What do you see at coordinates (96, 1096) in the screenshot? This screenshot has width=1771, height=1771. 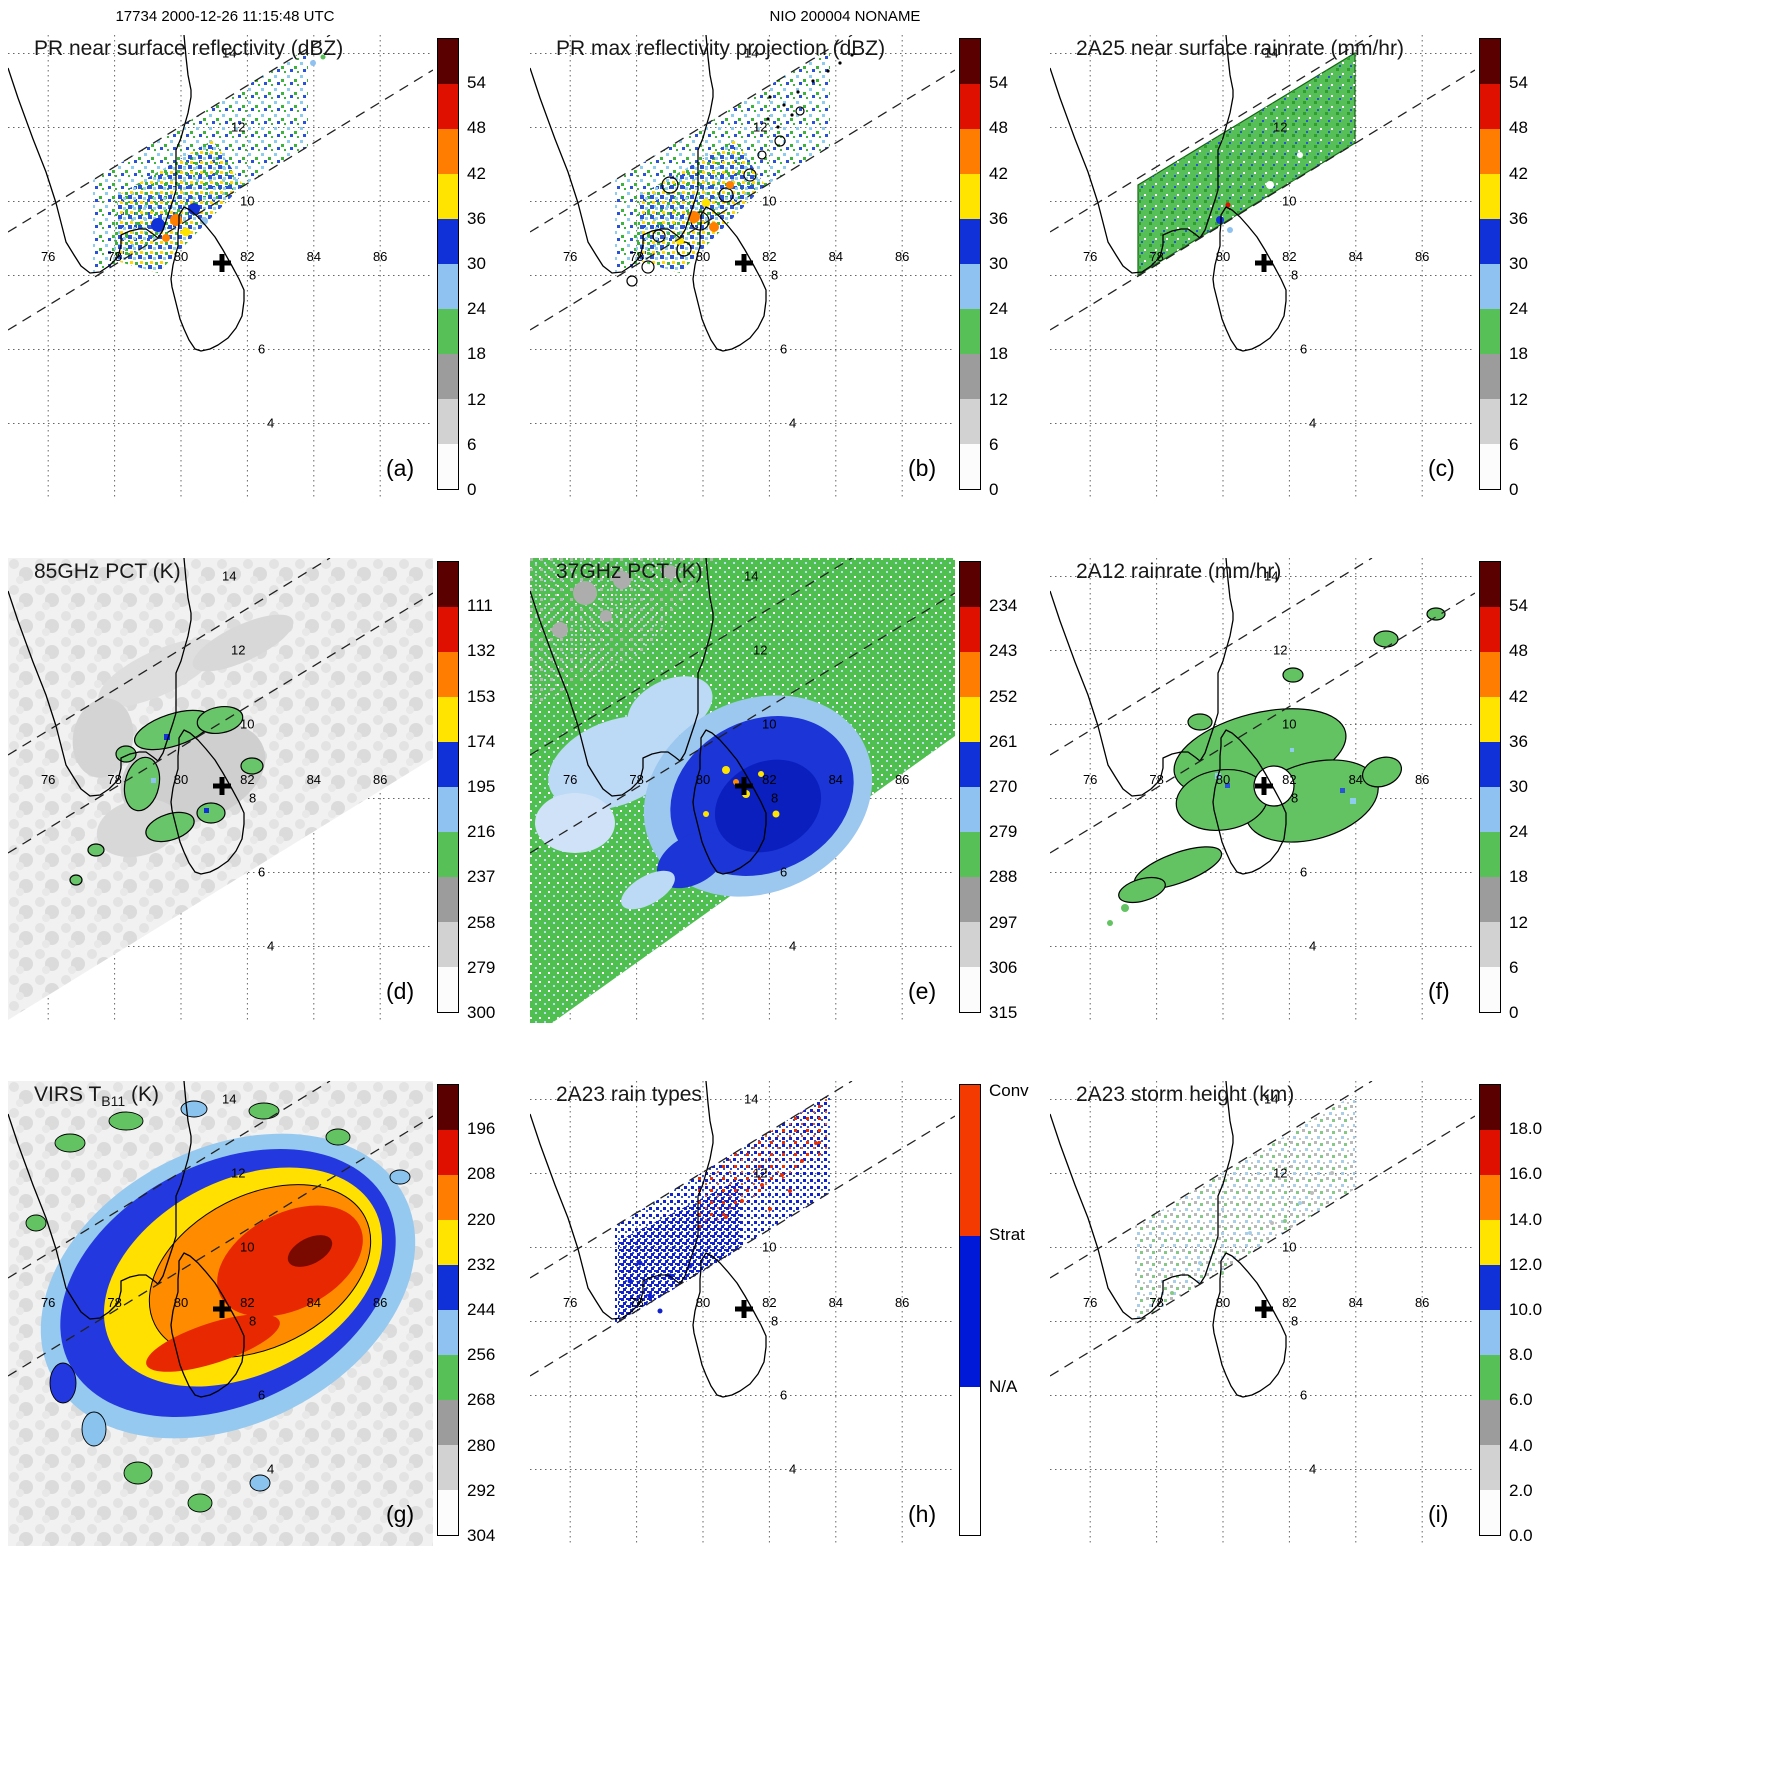 I see `panel-g-title: VIRS TB11 (K)` at bounding box center [96, 1096].